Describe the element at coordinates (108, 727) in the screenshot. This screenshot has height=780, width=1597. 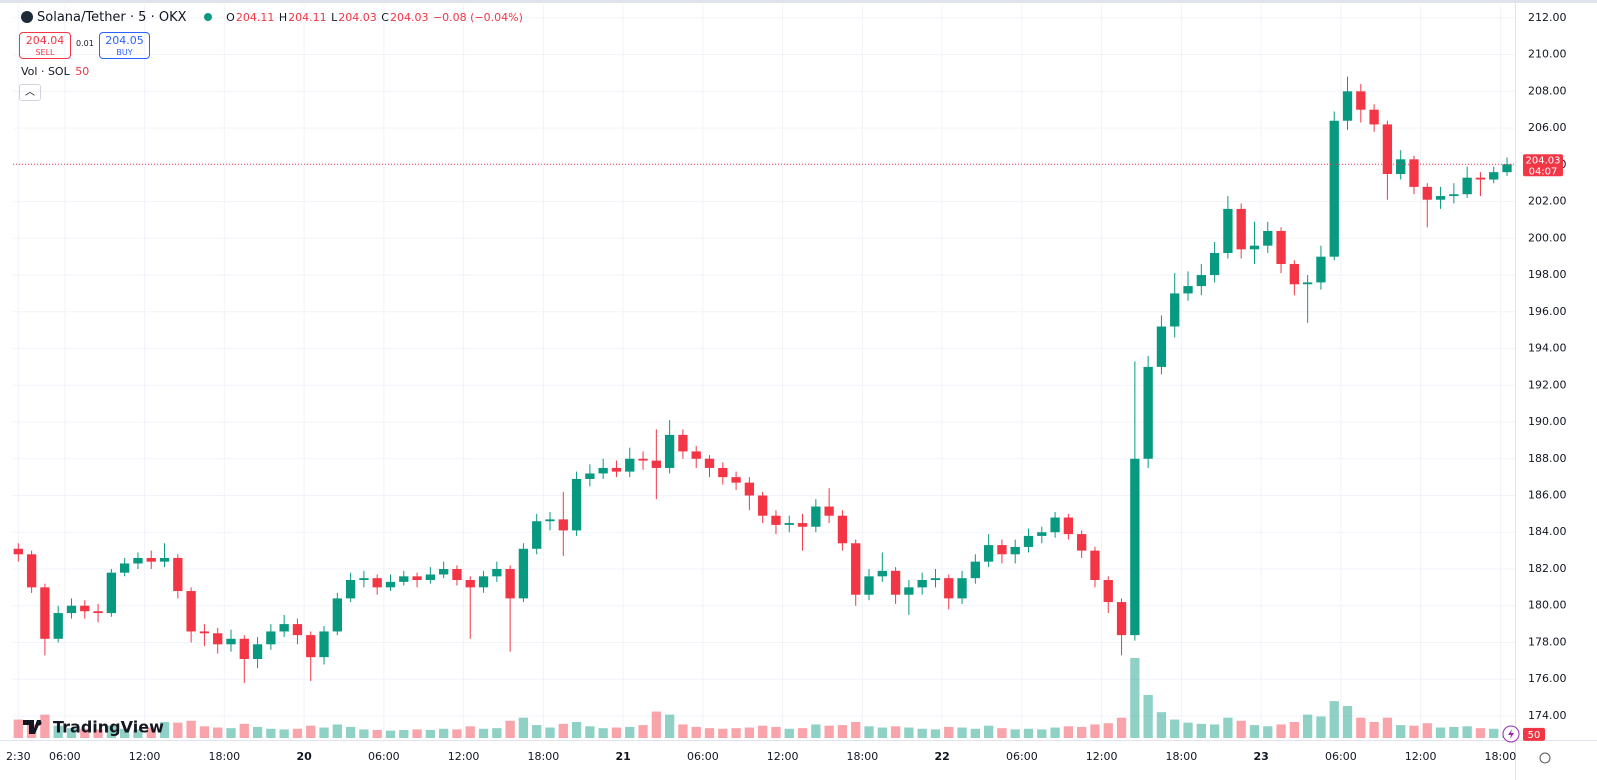
I see `brand: TradingView` at that location.